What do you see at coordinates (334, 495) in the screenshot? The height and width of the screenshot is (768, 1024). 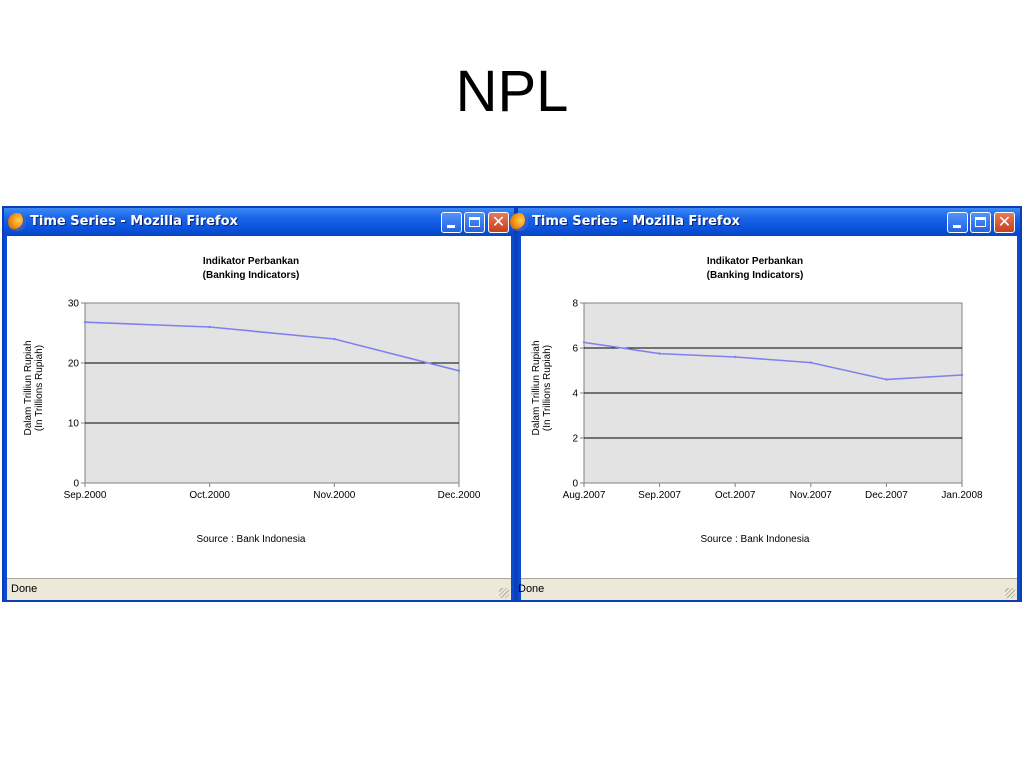 I see `x-tick-label: Nov.2000` at bounding box center [334, 495].